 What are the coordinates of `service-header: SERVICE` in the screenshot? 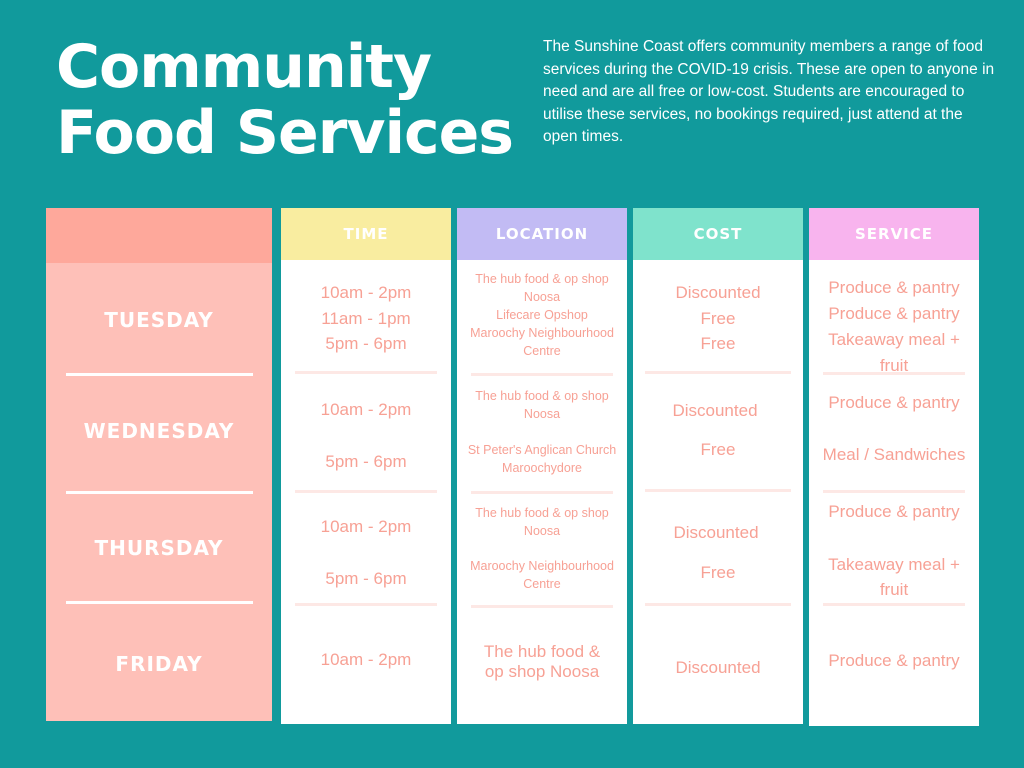 It's located at (894, 234).